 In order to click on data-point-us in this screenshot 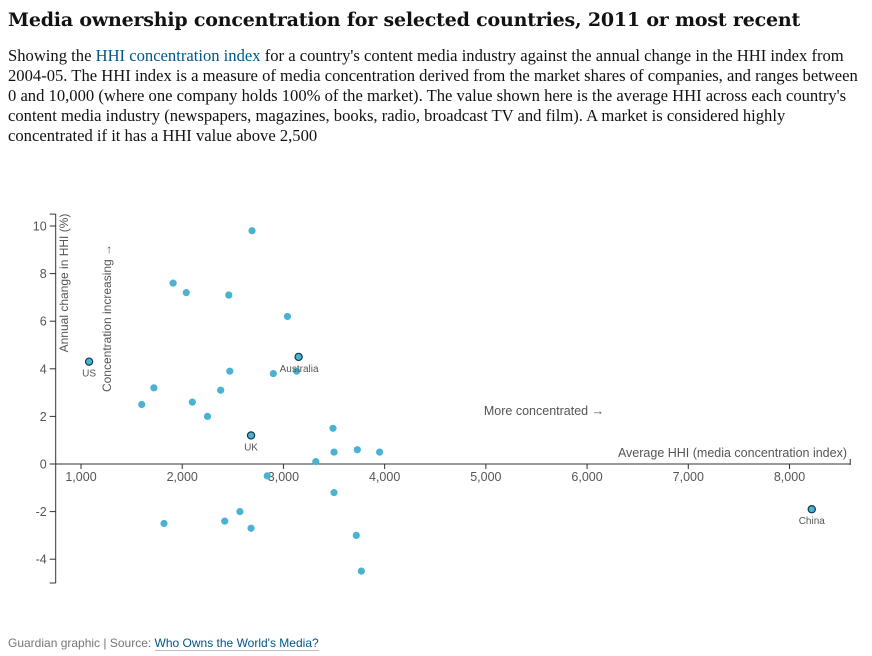, I will do `click(89, 361)`.